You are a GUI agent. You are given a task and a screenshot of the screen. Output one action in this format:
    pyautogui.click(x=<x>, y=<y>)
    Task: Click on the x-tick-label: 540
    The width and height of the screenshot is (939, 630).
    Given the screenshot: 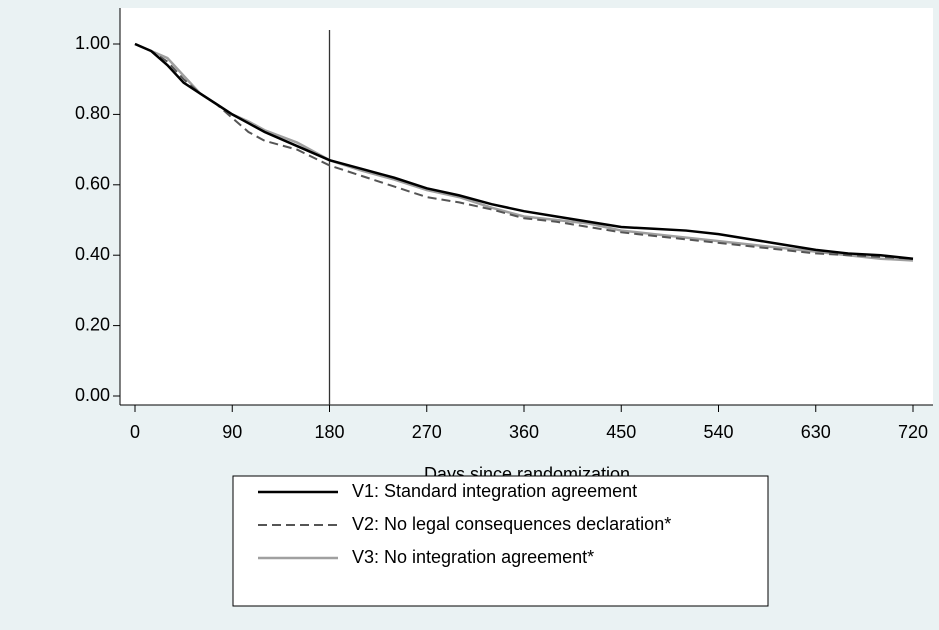 What is the action you would take?
    pyautogui.click(x=718, y=432)
    